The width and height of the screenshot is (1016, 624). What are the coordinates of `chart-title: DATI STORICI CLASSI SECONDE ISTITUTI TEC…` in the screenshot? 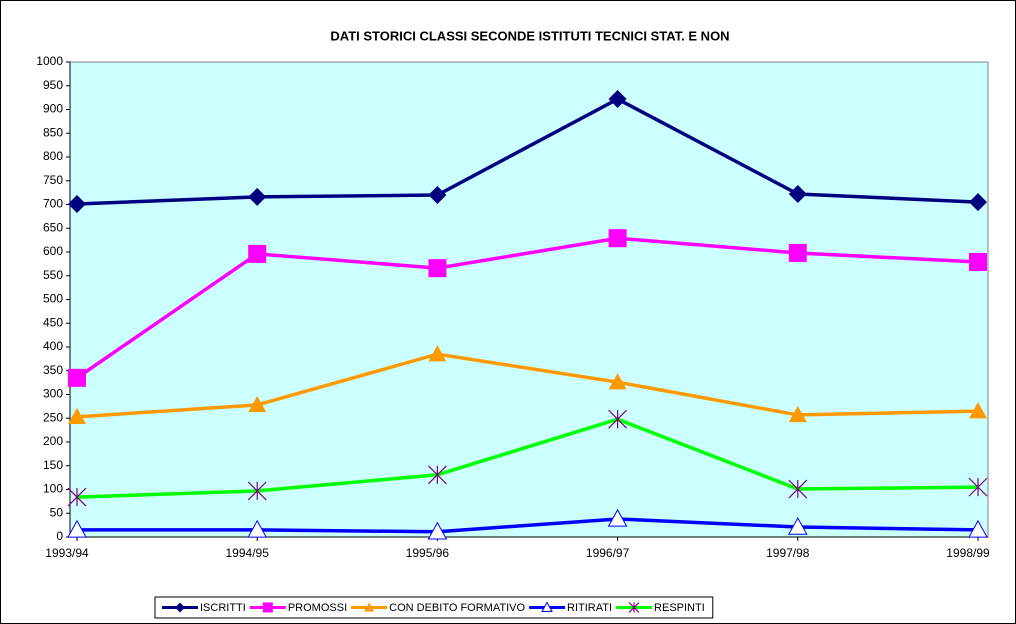 It's located at (529, 35).